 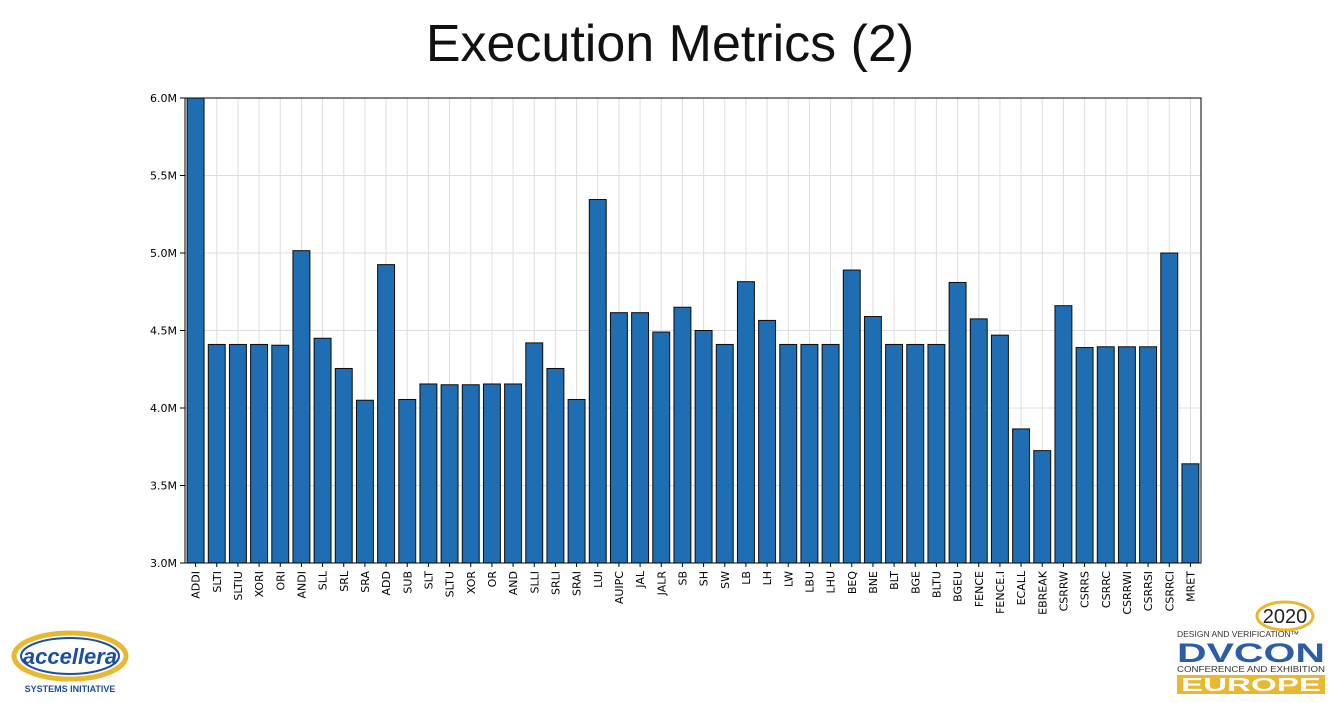 I want to click on x-tick-label: JALR, so click(x=661, y=584).